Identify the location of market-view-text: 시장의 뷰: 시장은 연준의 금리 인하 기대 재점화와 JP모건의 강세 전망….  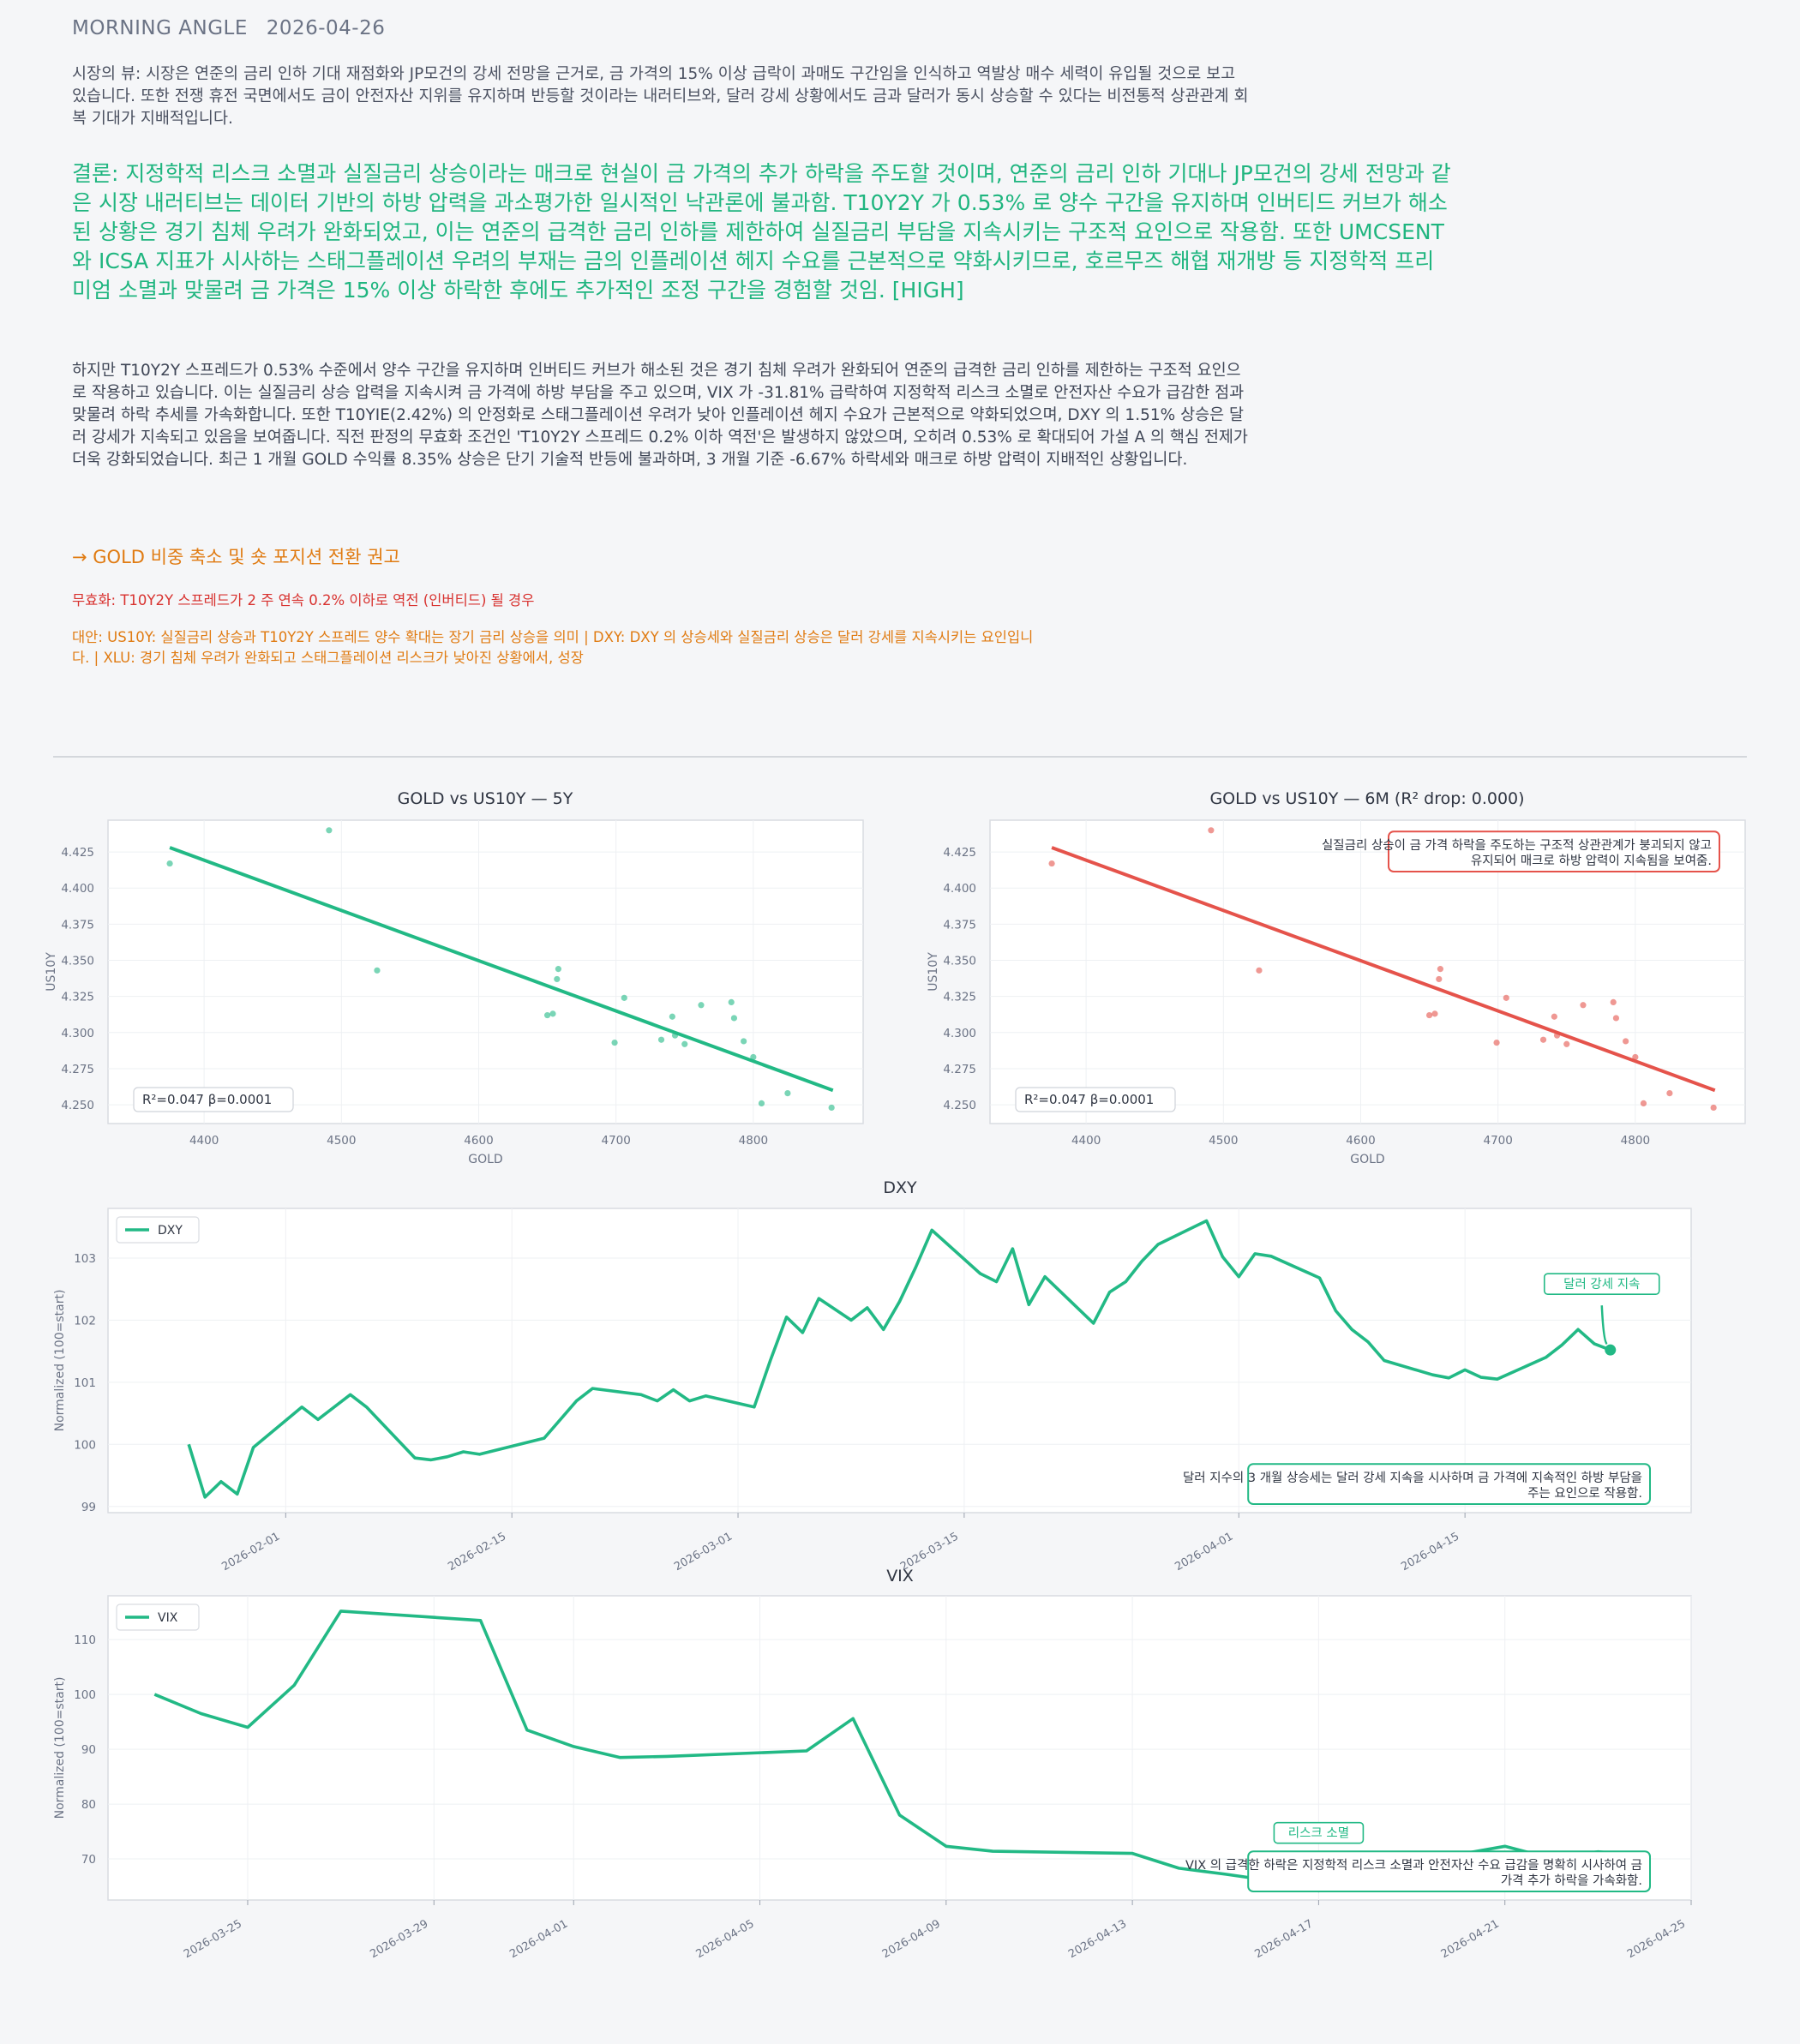
(660, 96).